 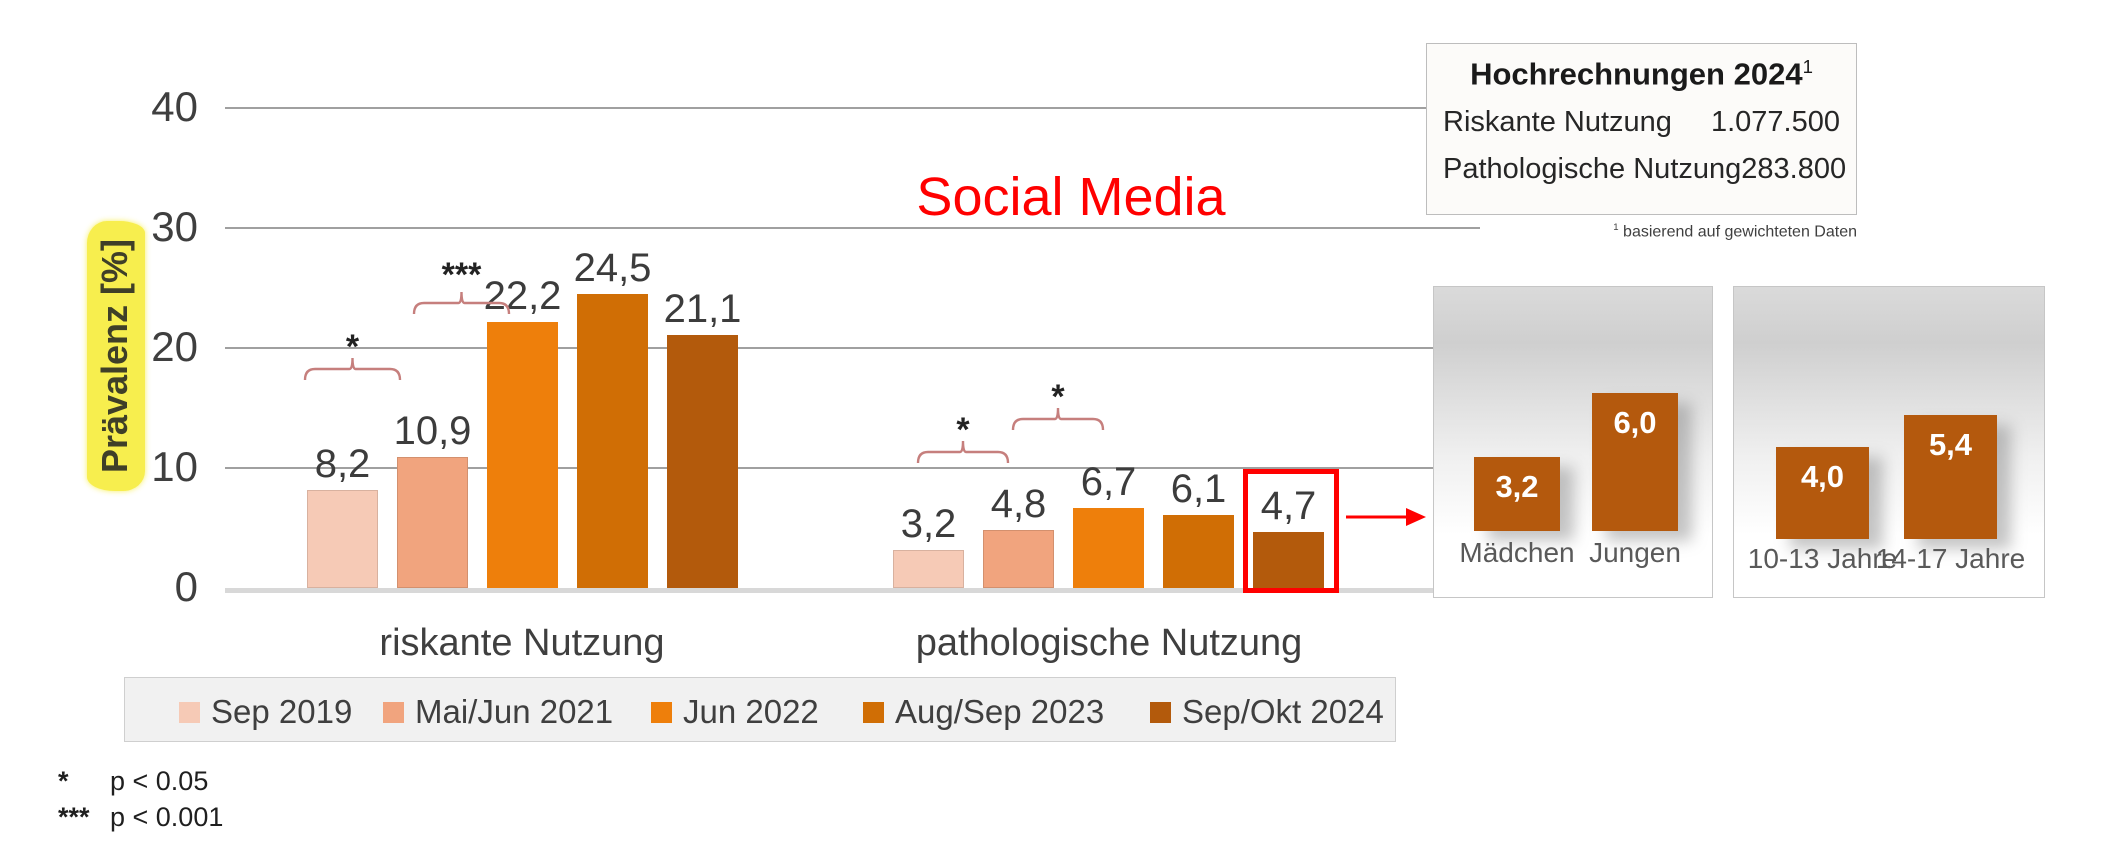 I want to click on stats-row: Pathologische Nutzung 283.800, so click(x=1644, y=169).